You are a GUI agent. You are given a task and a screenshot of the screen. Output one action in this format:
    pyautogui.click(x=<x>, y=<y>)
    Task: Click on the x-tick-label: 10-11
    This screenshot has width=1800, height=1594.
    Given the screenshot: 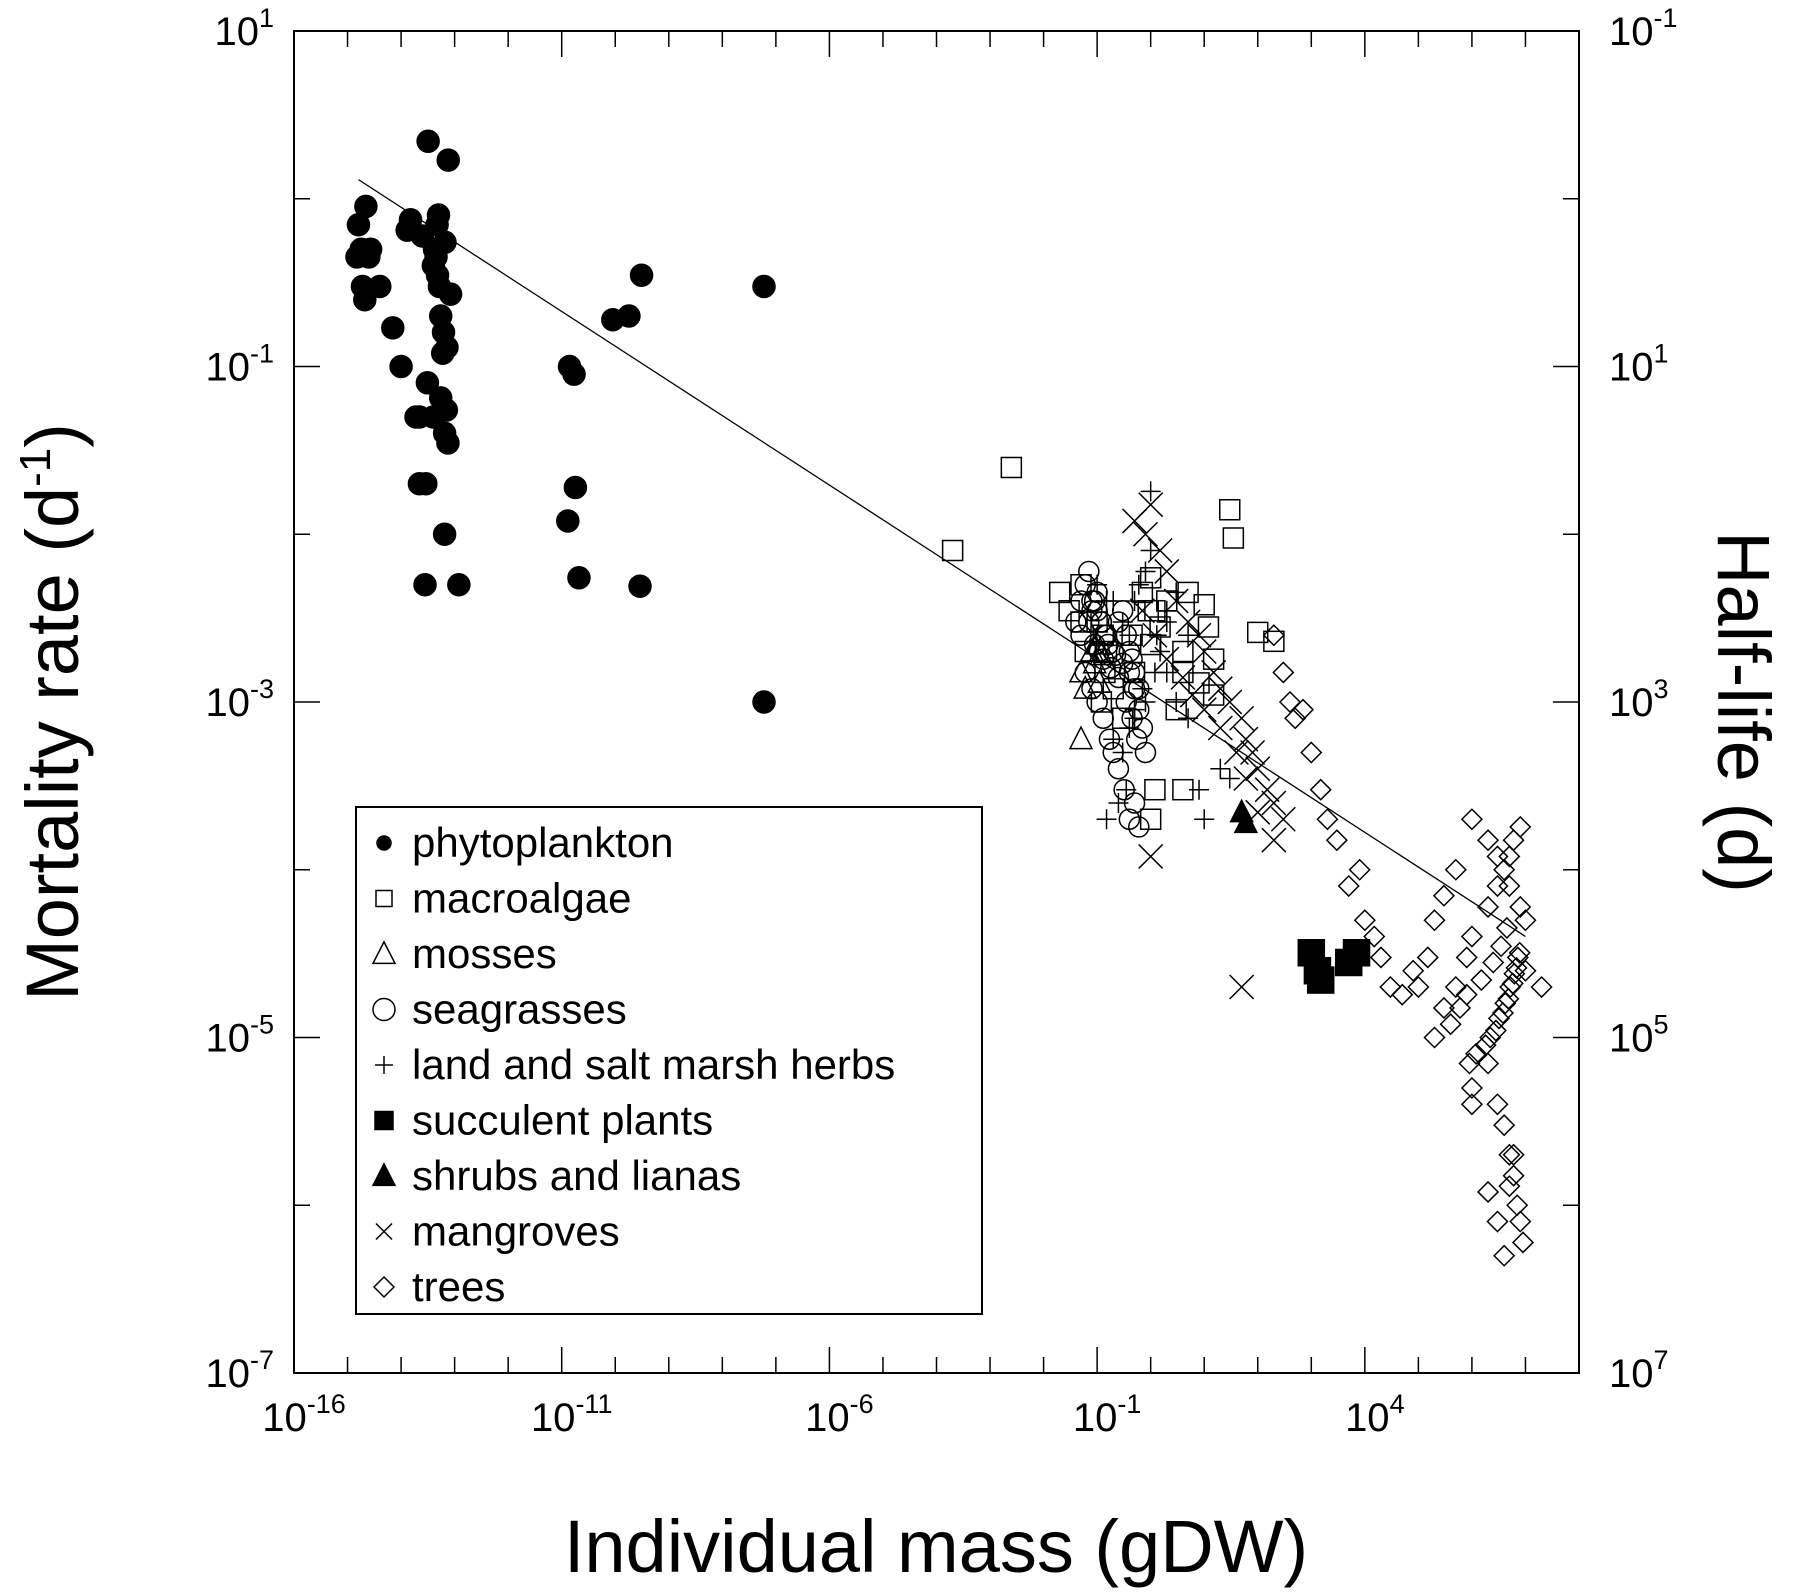 What is the action you would take?
    pyautogui.click(x=572, y=1414)
    